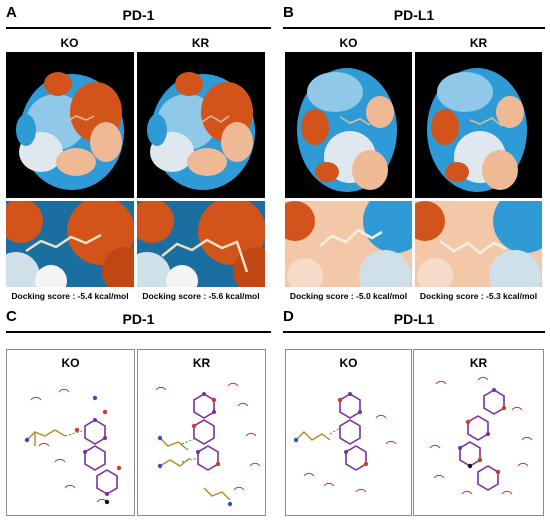  Describe the element at coordinates (201, 432) in the screenshot. I see `panel-c-kr-interaction-diagram: KR` at that location.